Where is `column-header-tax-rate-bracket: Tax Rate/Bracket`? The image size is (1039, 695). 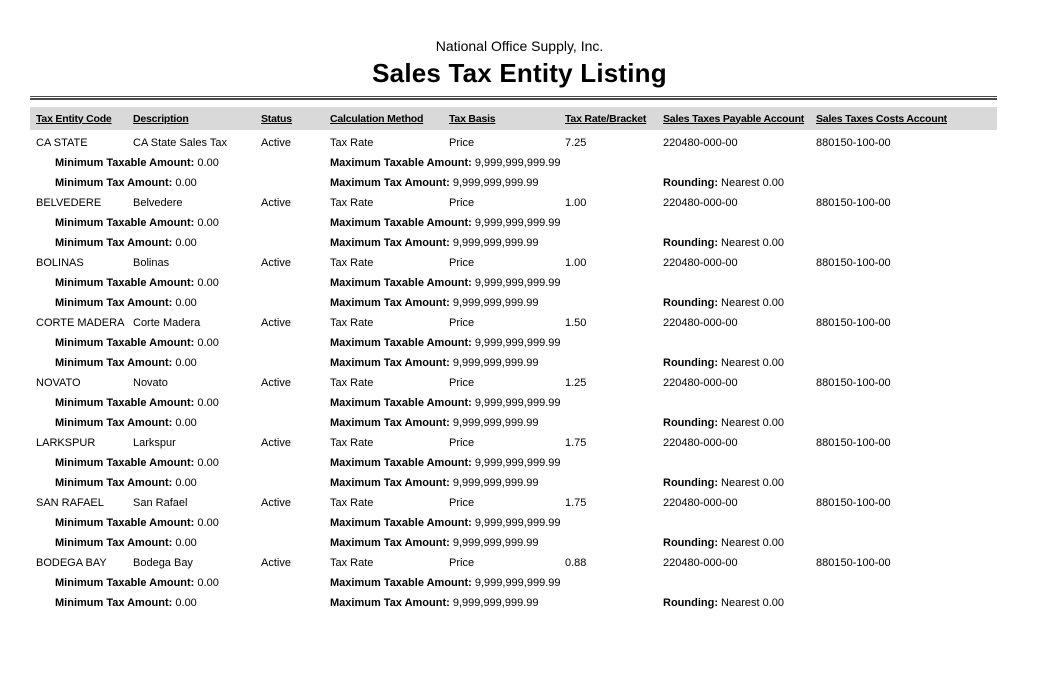
column-header-tax-rate-bracket: Tax Rate/Bracket is located at coordinates (606, 118).